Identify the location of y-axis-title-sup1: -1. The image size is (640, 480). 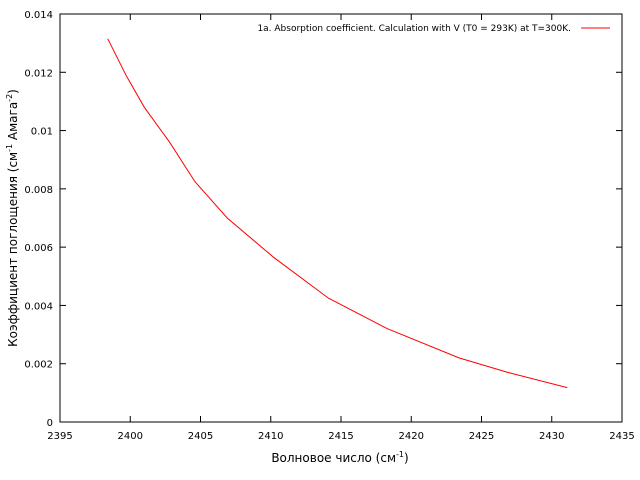
(9, 148).